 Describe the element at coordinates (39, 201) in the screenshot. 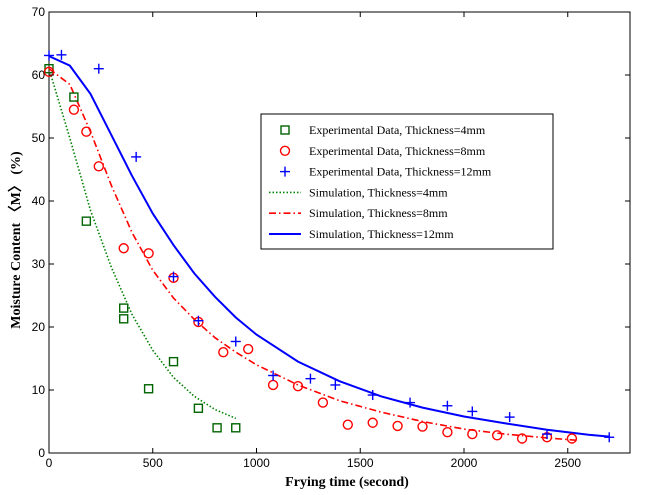

I see `y-tick-label: 40` at that location.